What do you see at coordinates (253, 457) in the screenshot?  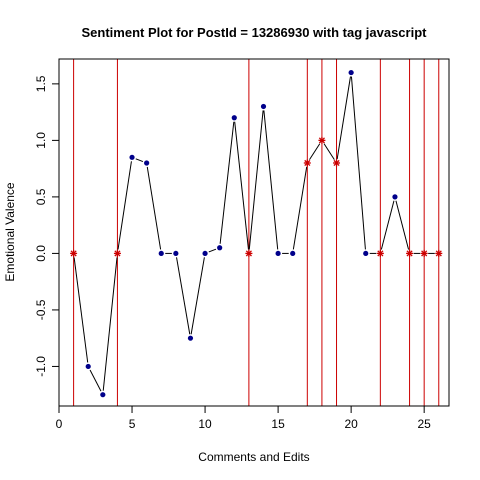 I see `x-axis-label: Comments and Edits` at bounding box center [253, 457].